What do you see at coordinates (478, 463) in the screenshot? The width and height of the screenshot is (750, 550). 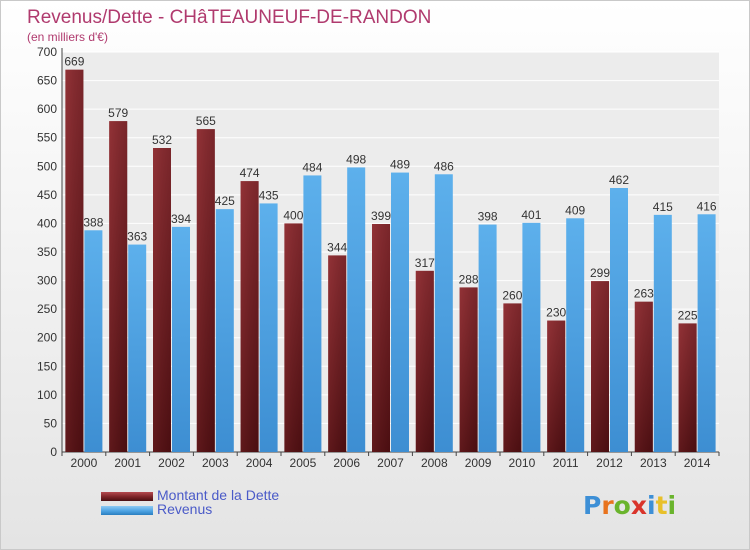 I see `x-tick-label: 2009` at bounding box center [478, 463].